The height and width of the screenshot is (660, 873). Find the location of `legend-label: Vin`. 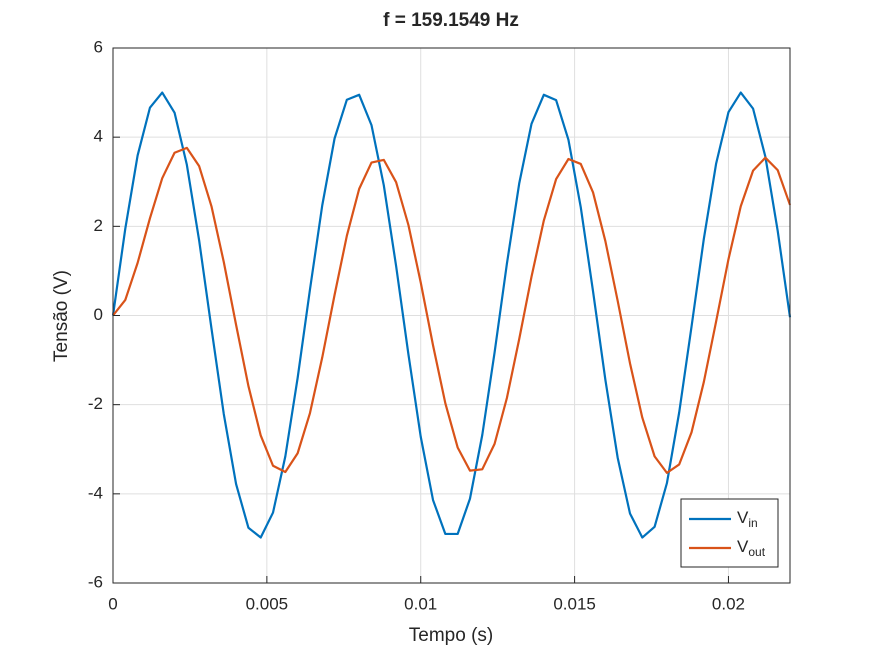

legend-label: Vin is located at coordinates (747, 519).